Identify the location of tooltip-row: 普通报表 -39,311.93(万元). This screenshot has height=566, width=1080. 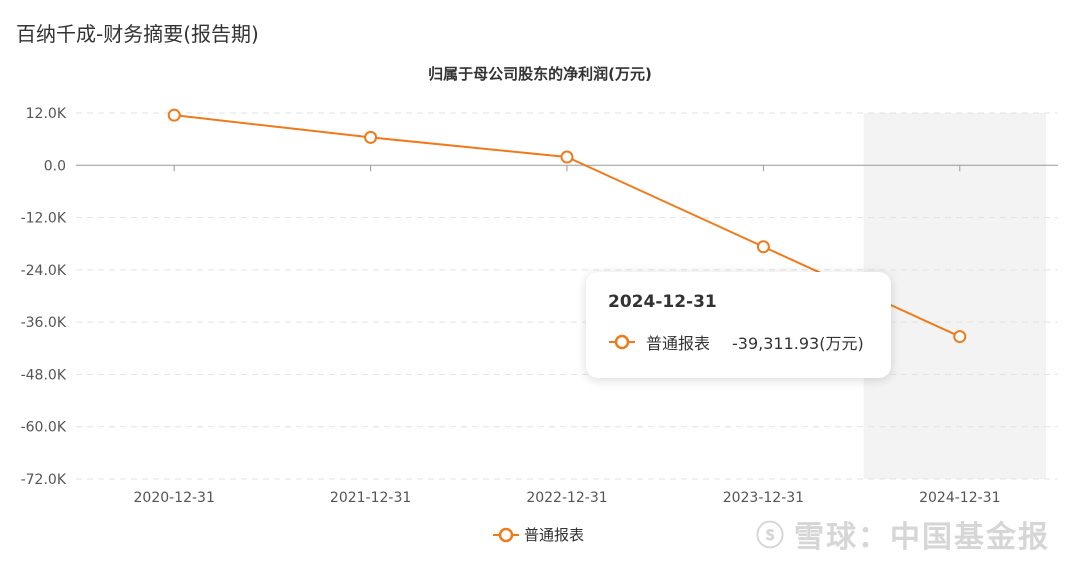
(738, 342).